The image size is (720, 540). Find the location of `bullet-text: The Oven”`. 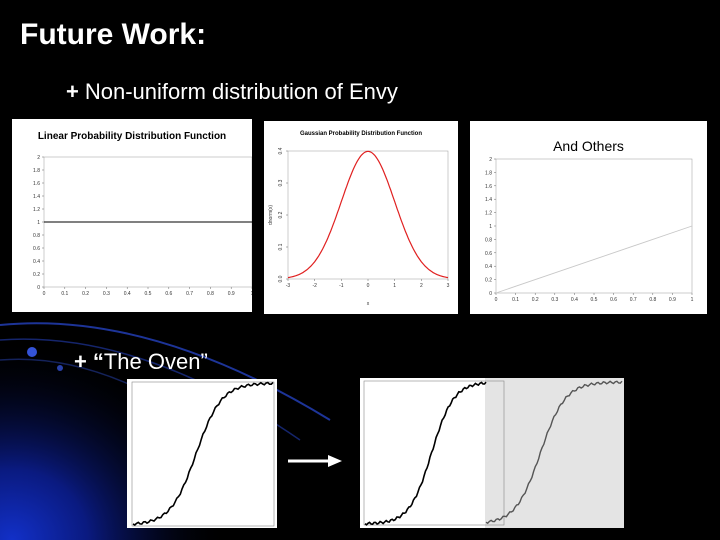

bullet-text: The Oven” is located at coordinates (155, 361).